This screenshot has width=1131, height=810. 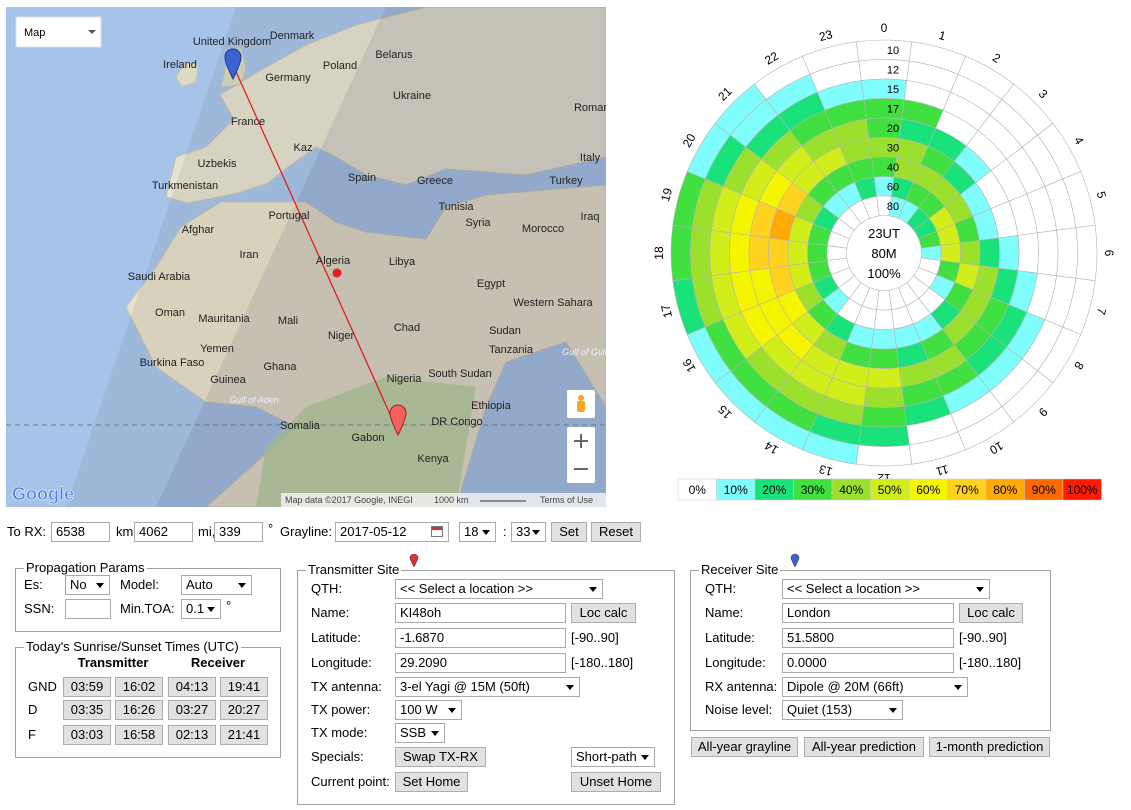 I want to click on input: 6538, so click(x=80, y=532).